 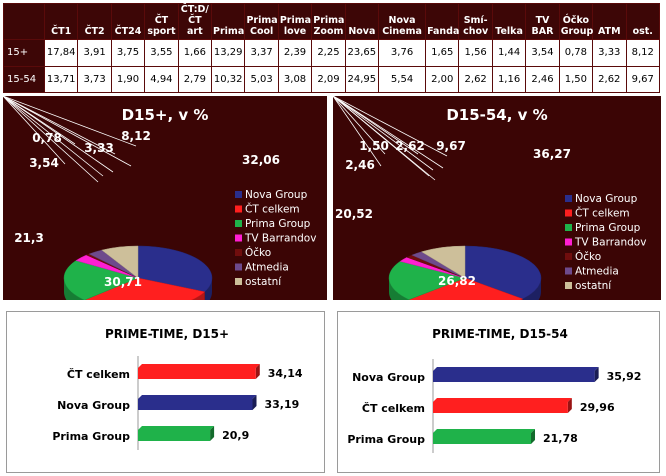 What do you see at coordinates (195, 53) in the screenshot?
I see `table-cell: 1,66` at bounding box center [195, 53].